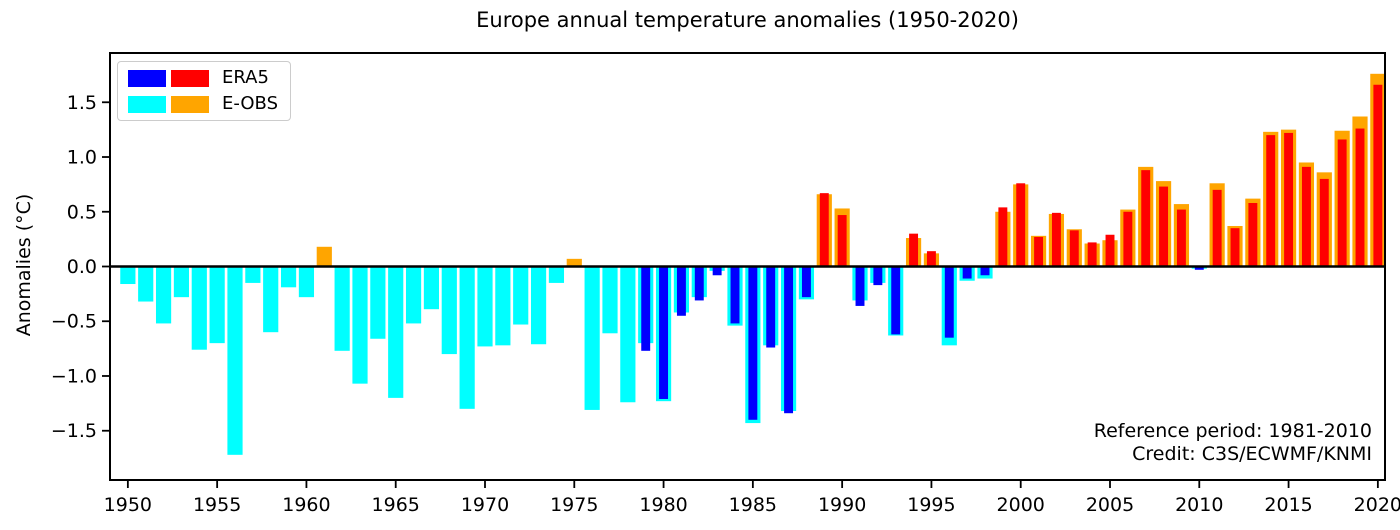 The width and height of the screenshot is (1400, 530). Describe the element at coordinates (82, 103) in the screenshot. I see `y-tick-label: 1.5` at that location.